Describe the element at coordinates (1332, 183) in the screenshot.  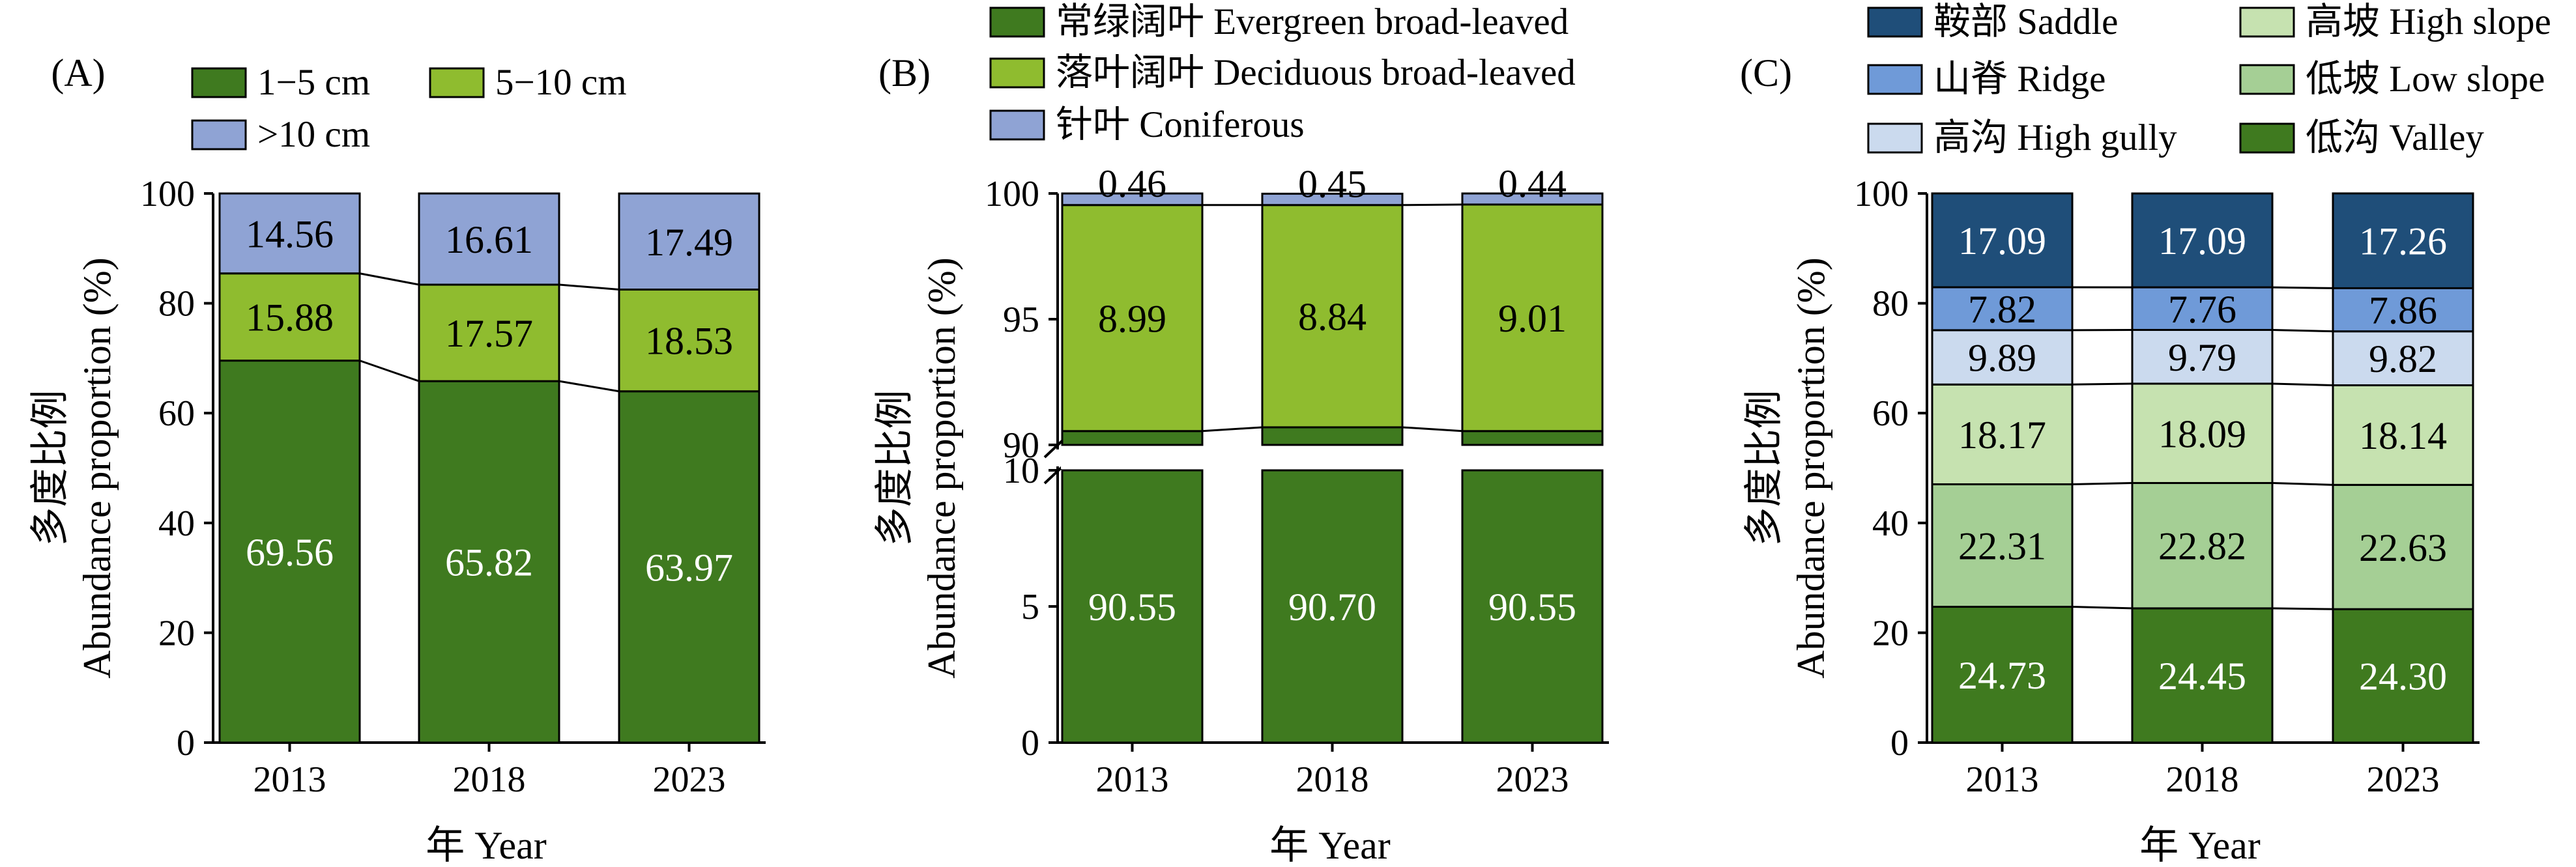
I see `data-label: 0.45` at that location.